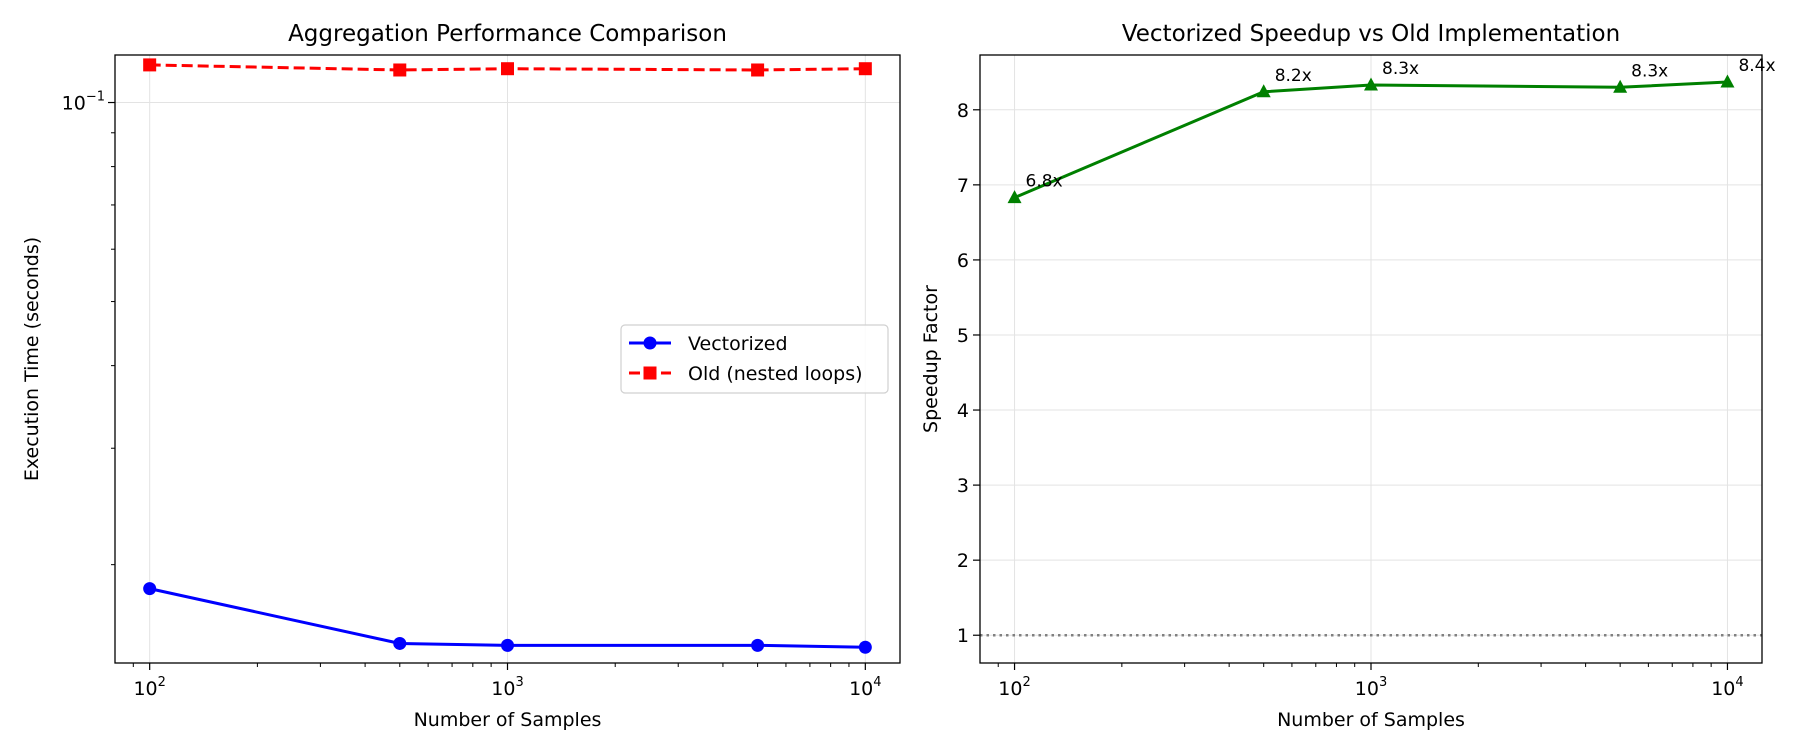 The image size is (1800, 750). I want to click on y-axis-label: Speedup Factor, so click(931, 359).